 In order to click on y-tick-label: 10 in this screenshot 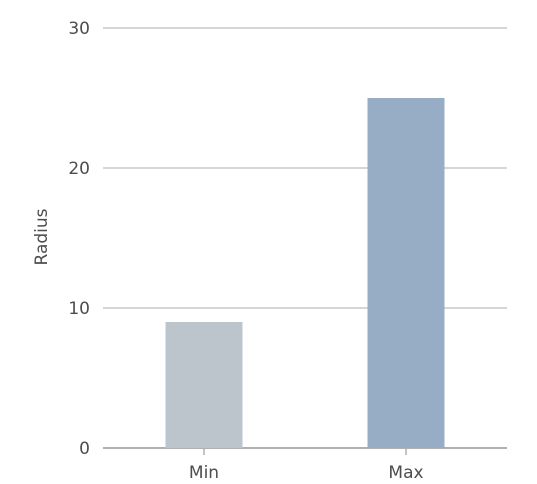, I will do `click(79, 309)`.